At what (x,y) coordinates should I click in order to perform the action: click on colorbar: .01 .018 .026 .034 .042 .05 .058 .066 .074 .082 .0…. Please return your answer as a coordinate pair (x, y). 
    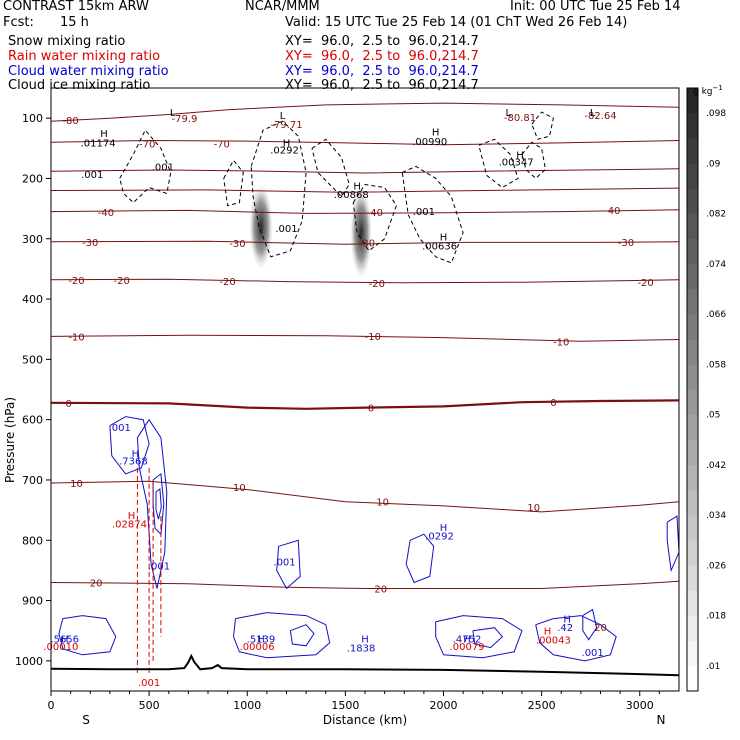
    Looking at the image, I should click on (706, 389).